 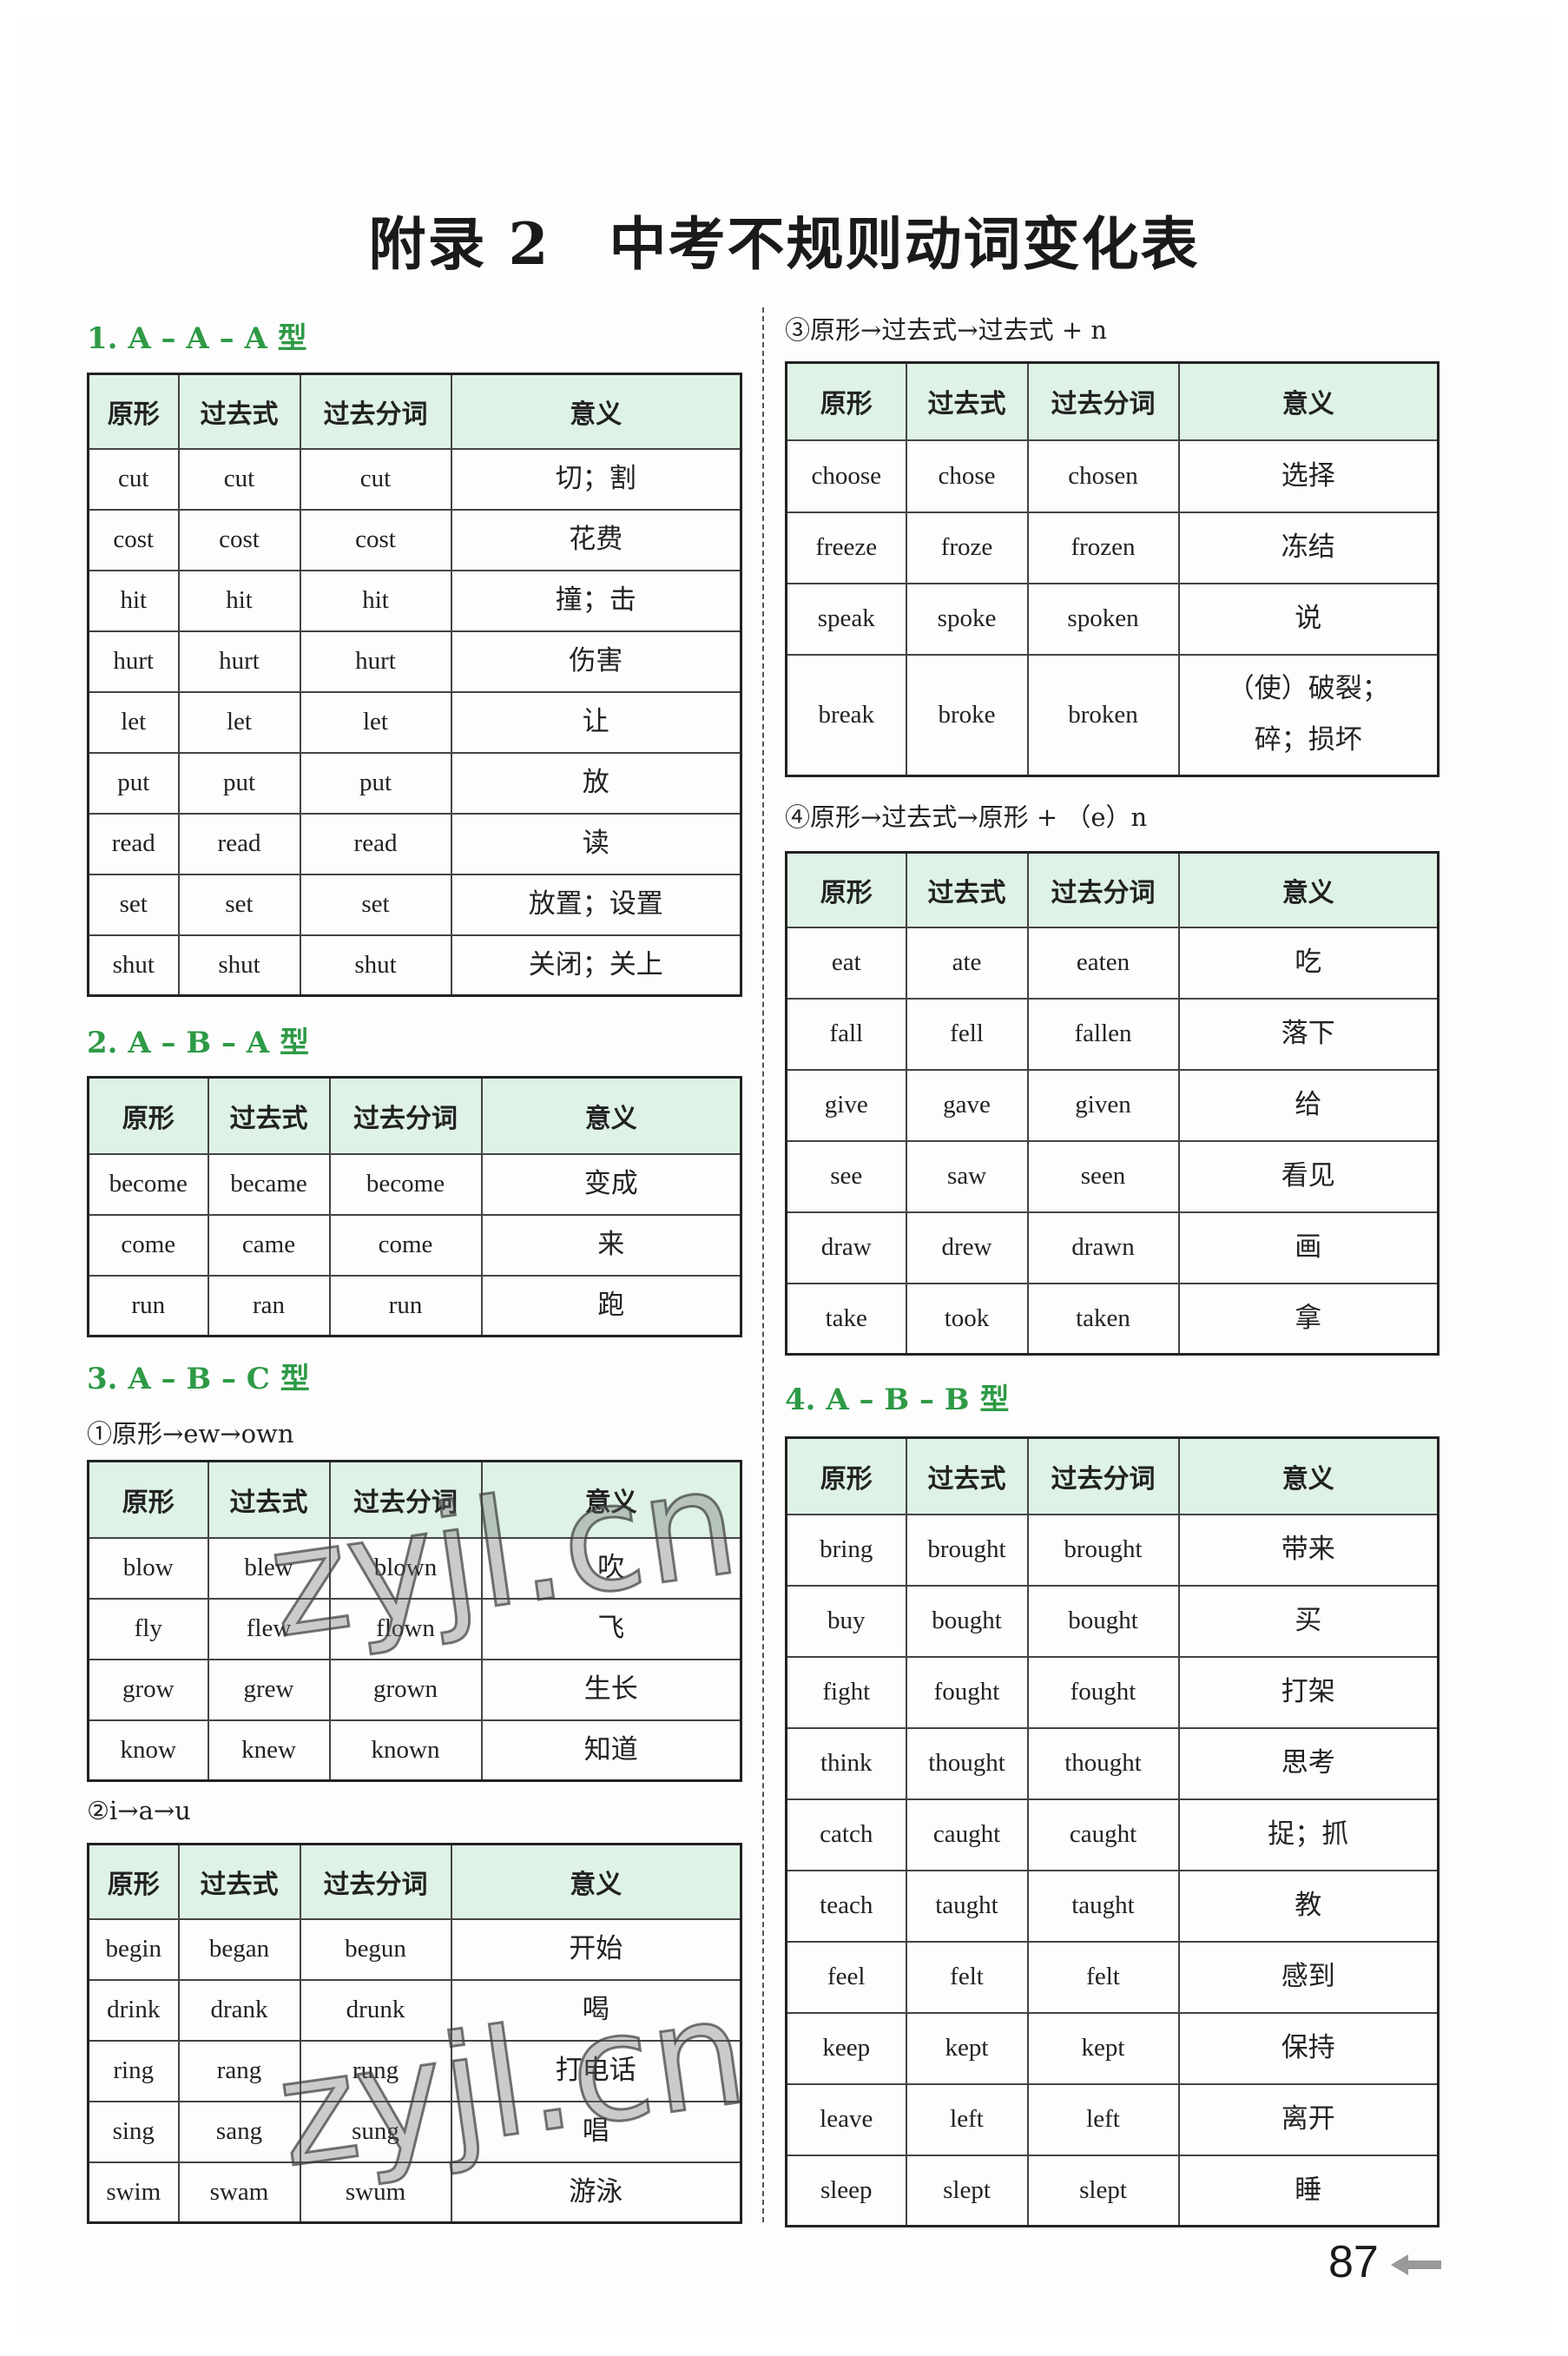 What do you see at coordinates (148, 1245) in the screenshot?
I see `base-form-cell: come` at bounding box center [148, 1245].